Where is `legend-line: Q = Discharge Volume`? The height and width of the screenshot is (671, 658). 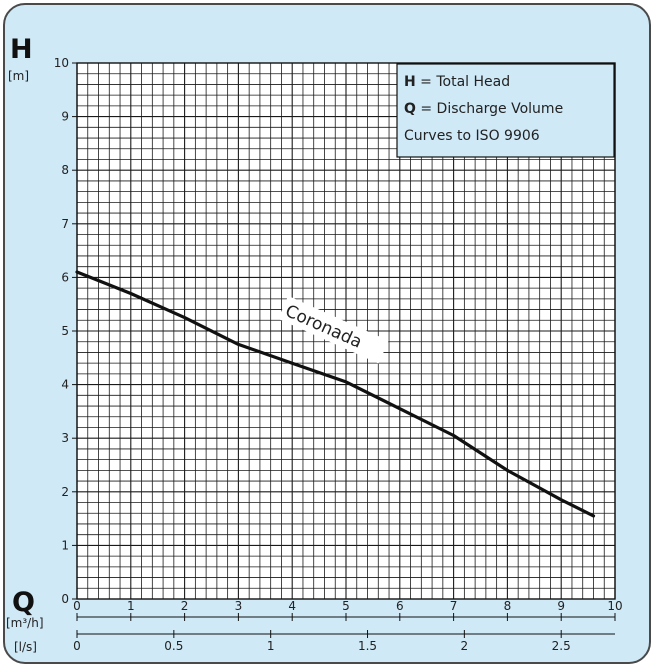 legend-line: Q = Discharge Volume is located at coordinates (483, 109).